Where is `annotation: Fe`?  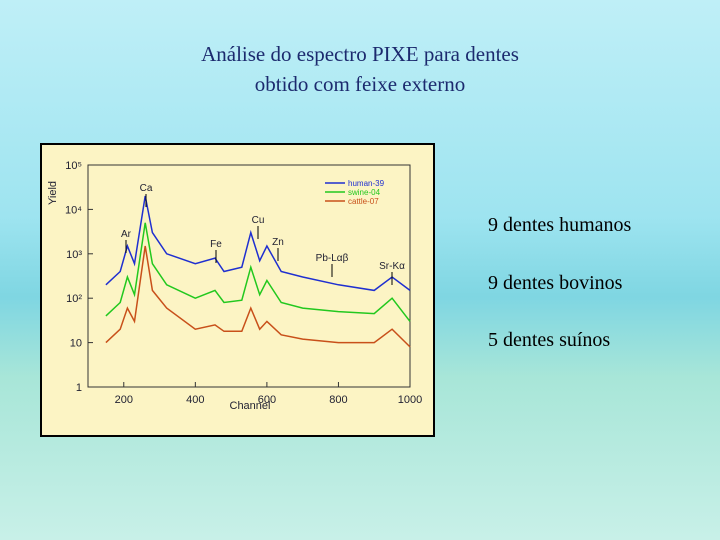 annotation: Fe is located at coordinates (216, 244).